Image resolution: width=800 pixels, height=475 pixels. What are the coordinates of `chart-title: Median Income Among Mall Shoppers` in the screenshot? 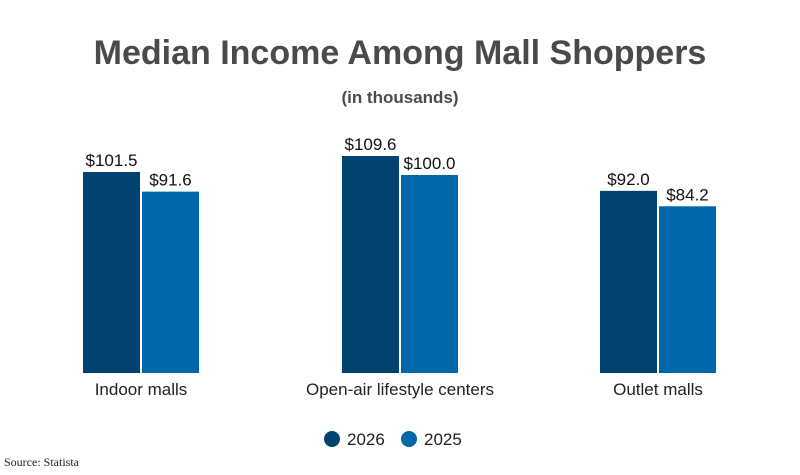 It's located at (400, 53).